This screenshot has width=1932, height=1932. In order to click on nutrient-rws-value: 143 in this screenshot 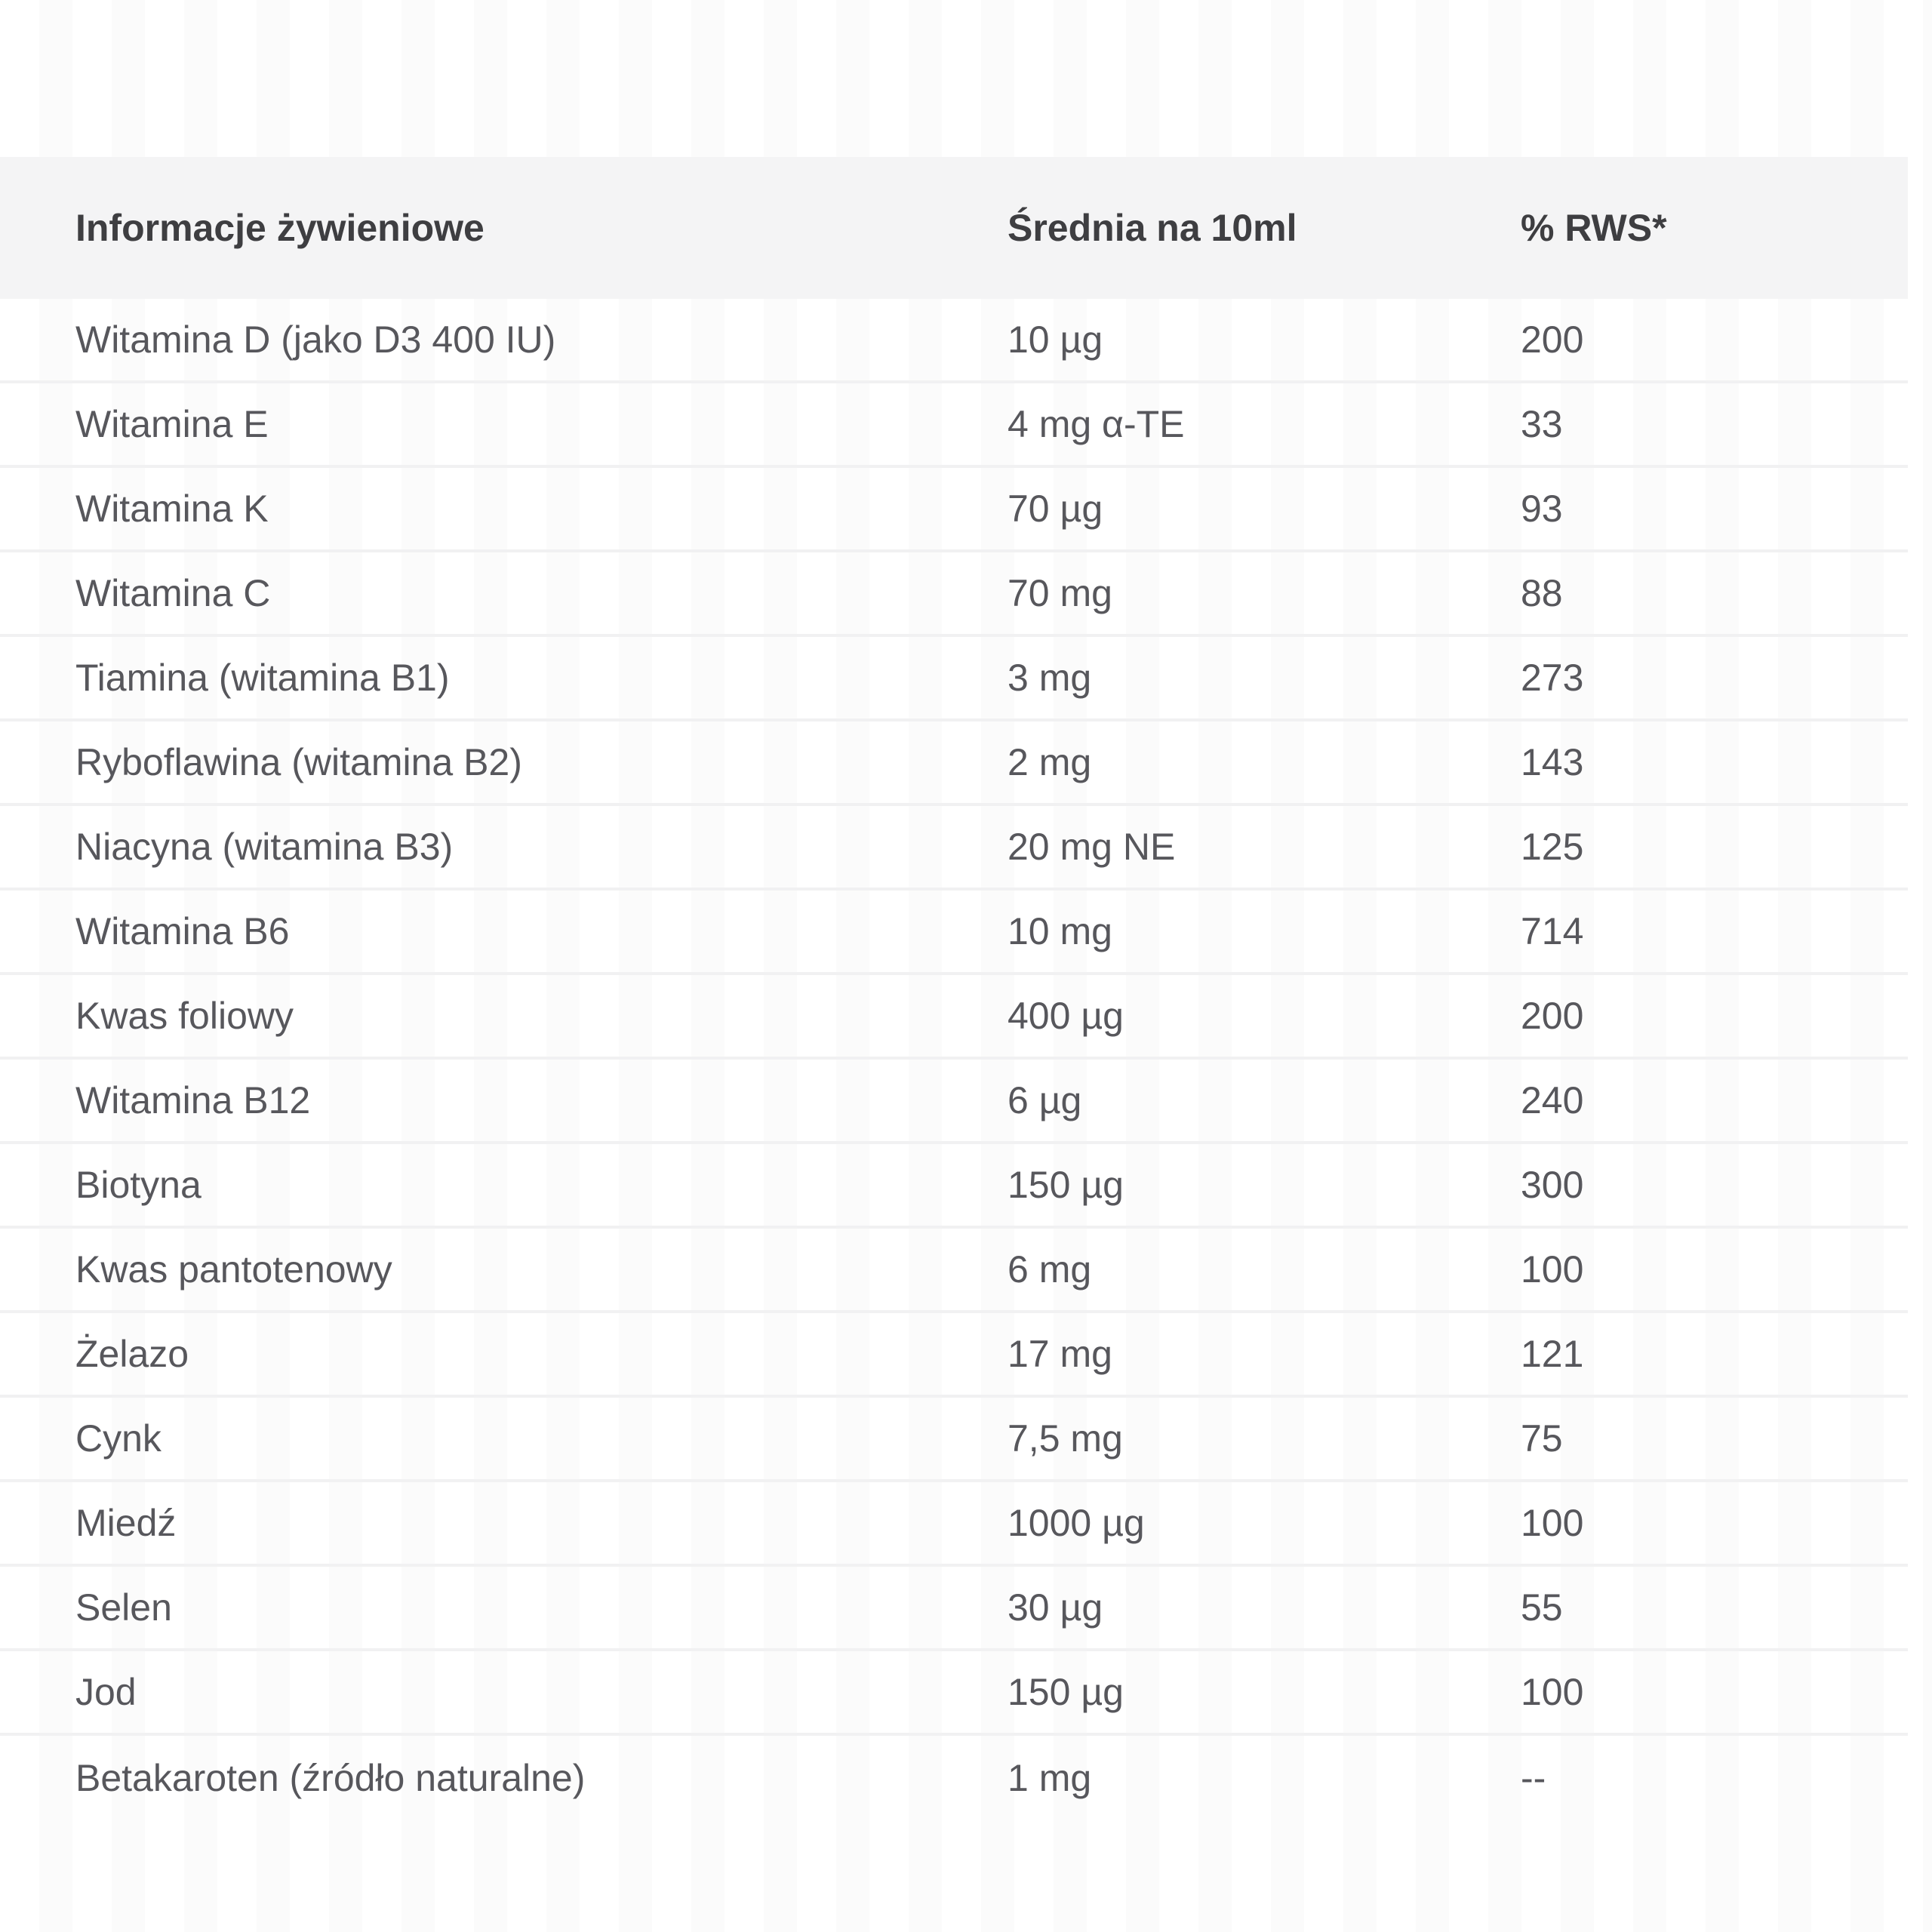, I will do `click(1552, 762)`.